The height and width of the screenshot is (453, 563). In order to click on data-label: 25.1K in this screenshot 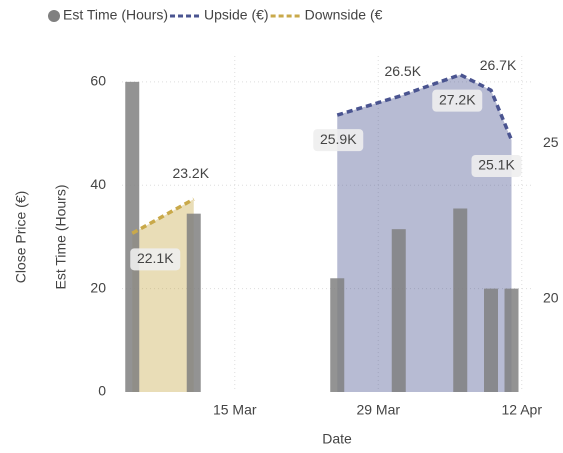, I will do `click(496, 165)`.